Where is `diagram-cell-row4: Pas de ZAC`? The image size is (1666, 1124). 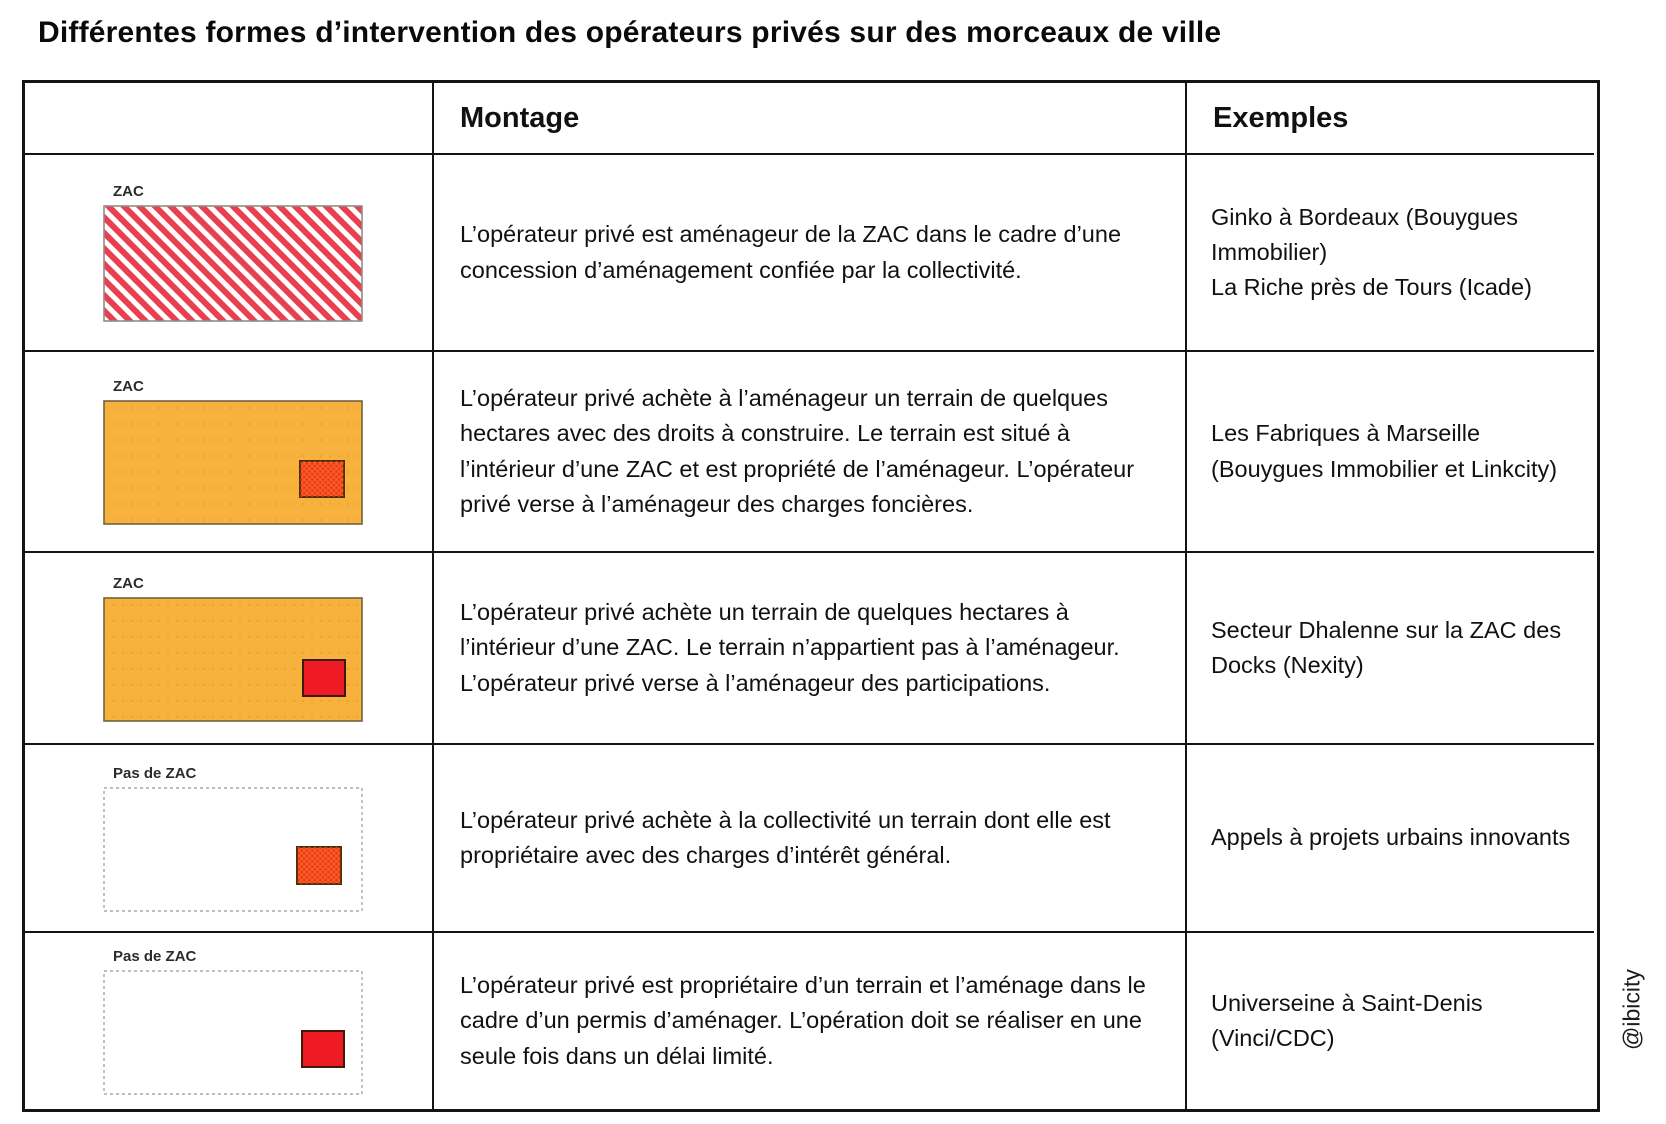
diagram-cell-row4: Pas de ZAC is located at coordinates (229, 839).